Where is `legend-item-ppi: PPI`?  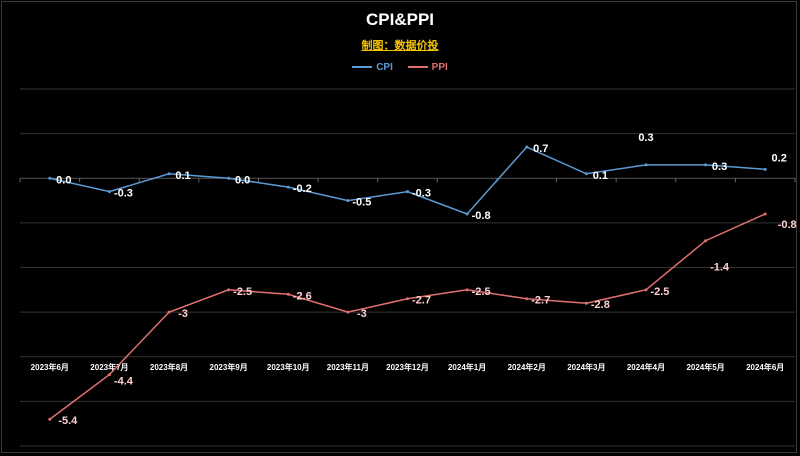
legend-item-ppi: PPI is located at coordinates (427, 67).